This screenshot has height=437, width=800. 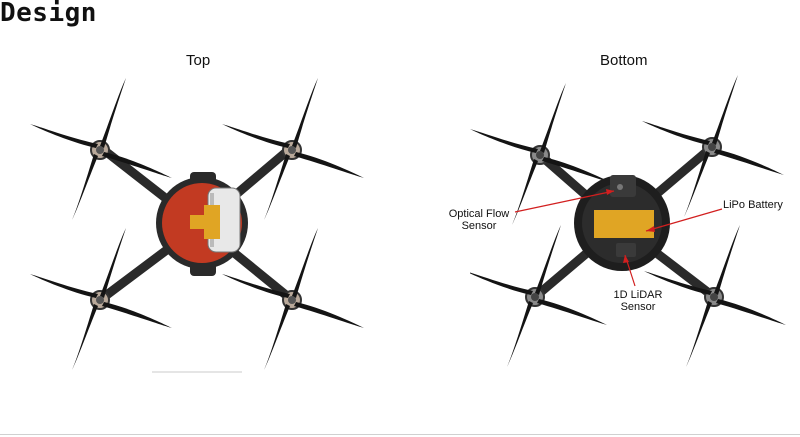 What do you see at coordinates (479, 214) in the screenshot?
I see `optical-flow-label-line1: Optical Flow` at bounding box center [479, 214].